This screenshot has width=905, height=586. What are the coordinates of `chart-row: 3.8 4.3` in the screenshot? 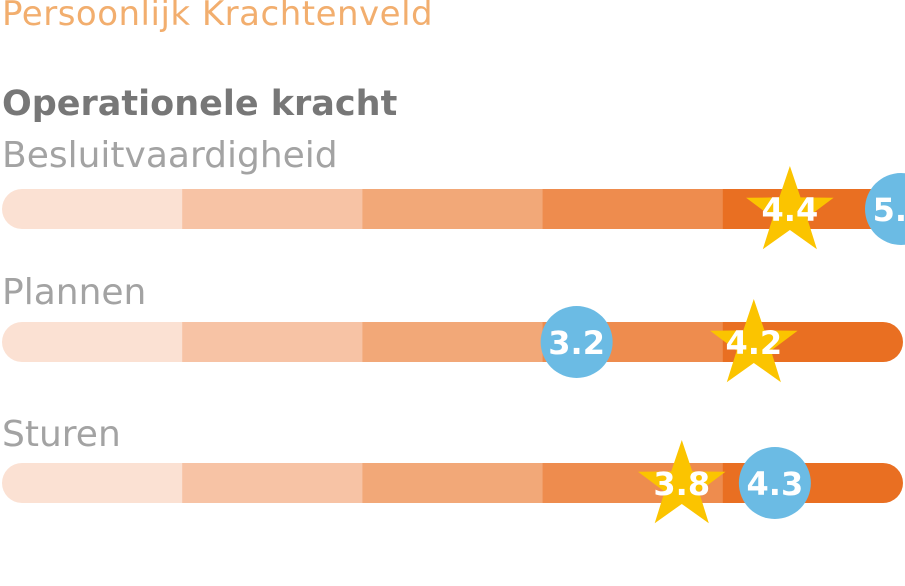 It's located at (452, 482).